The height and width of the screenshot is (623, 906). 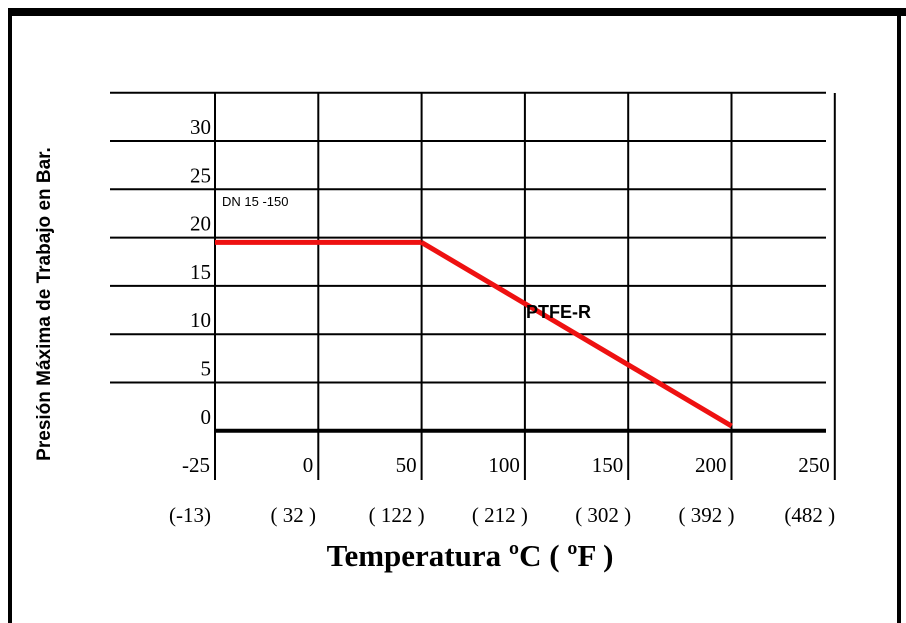 I want to click on x-tick-label-fahrenheit: ( 212 ), so click(x=500, y=515).